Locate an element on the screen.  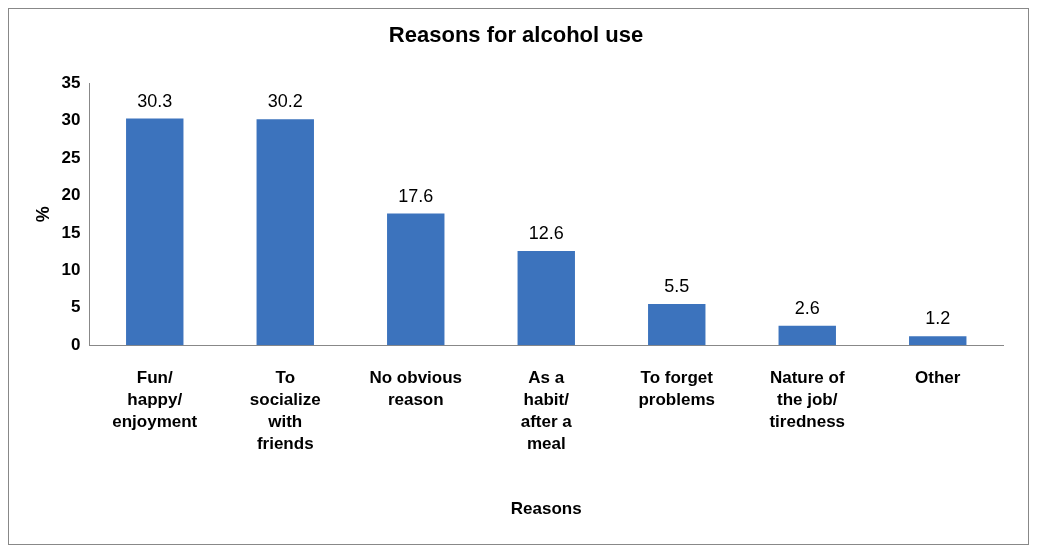
data-label: 12.6 is located at coordinates (546, 232).